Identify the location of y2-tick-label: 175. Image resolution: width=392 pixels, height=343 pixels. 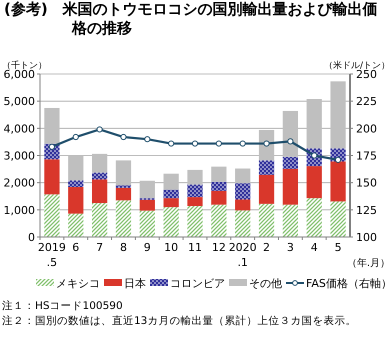
(366, 156).